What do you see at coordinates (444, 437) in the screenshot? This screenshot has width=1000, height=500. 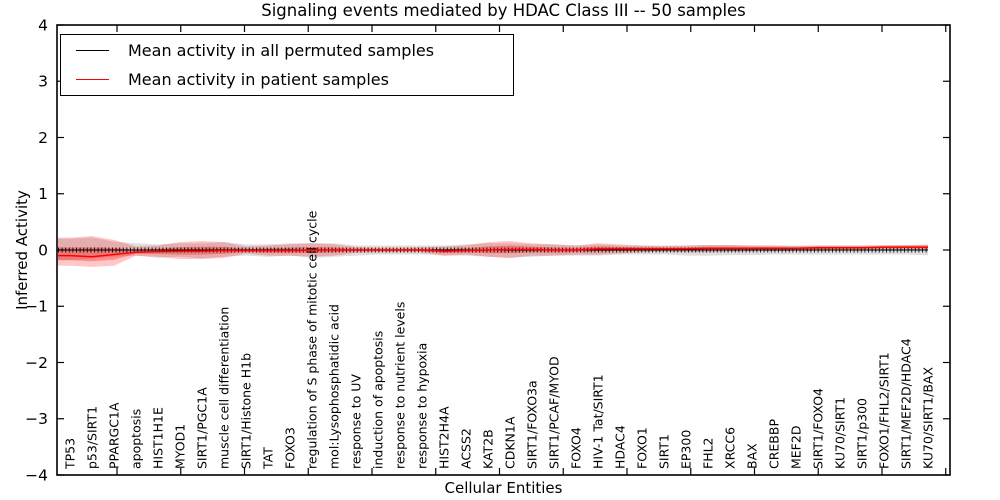 I see `category-label: HIST2H4A` at bounding box center [444, 437].